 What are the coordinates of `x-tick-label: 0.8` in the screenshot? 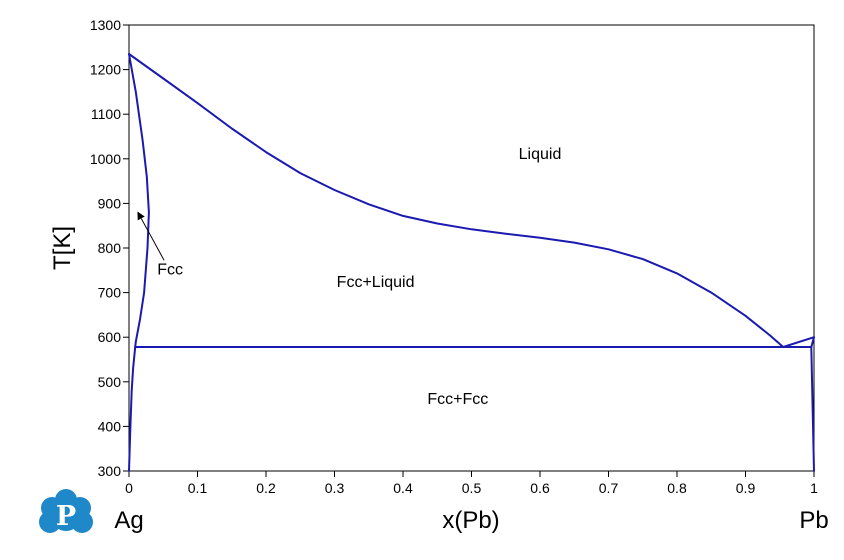 It's located at (677, 488).